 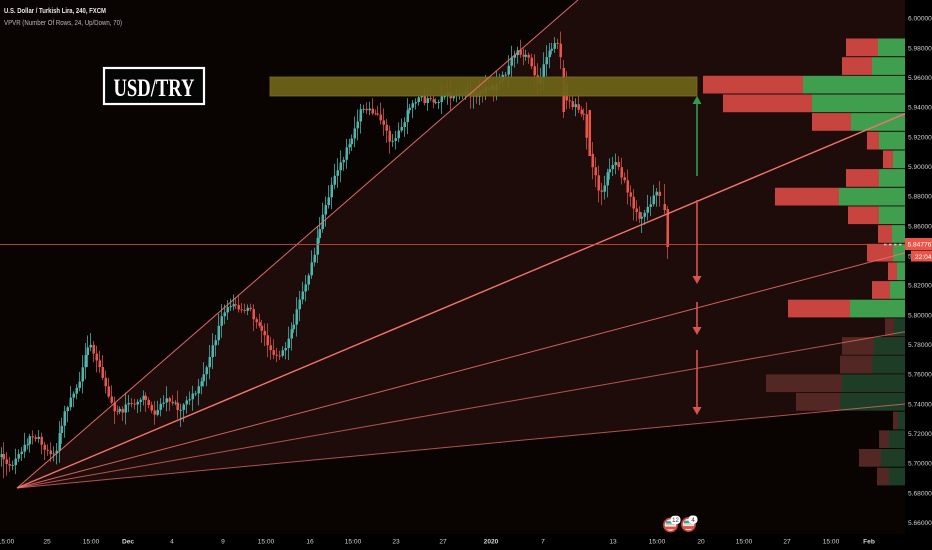 I want to click on svg-text: 5.76000, so click(x=920, y=375).